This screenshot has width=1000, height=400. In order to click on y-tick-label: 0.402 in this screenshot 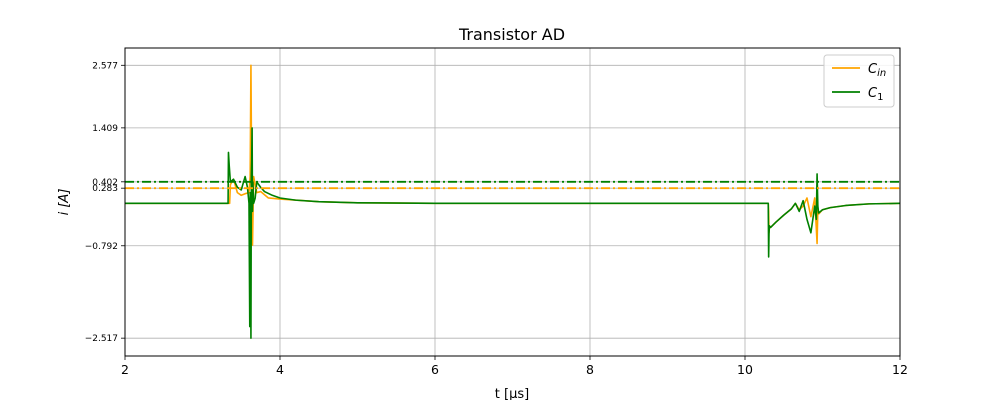, I will do `click(105, 183)`.